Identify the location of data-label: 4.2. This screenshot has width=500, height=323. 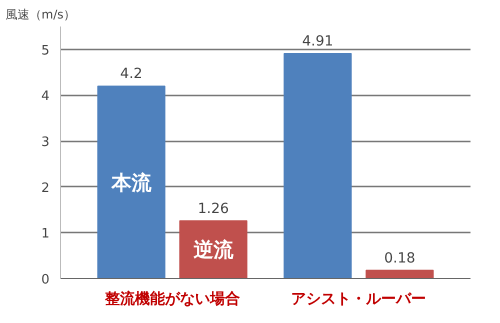
(131, 74).